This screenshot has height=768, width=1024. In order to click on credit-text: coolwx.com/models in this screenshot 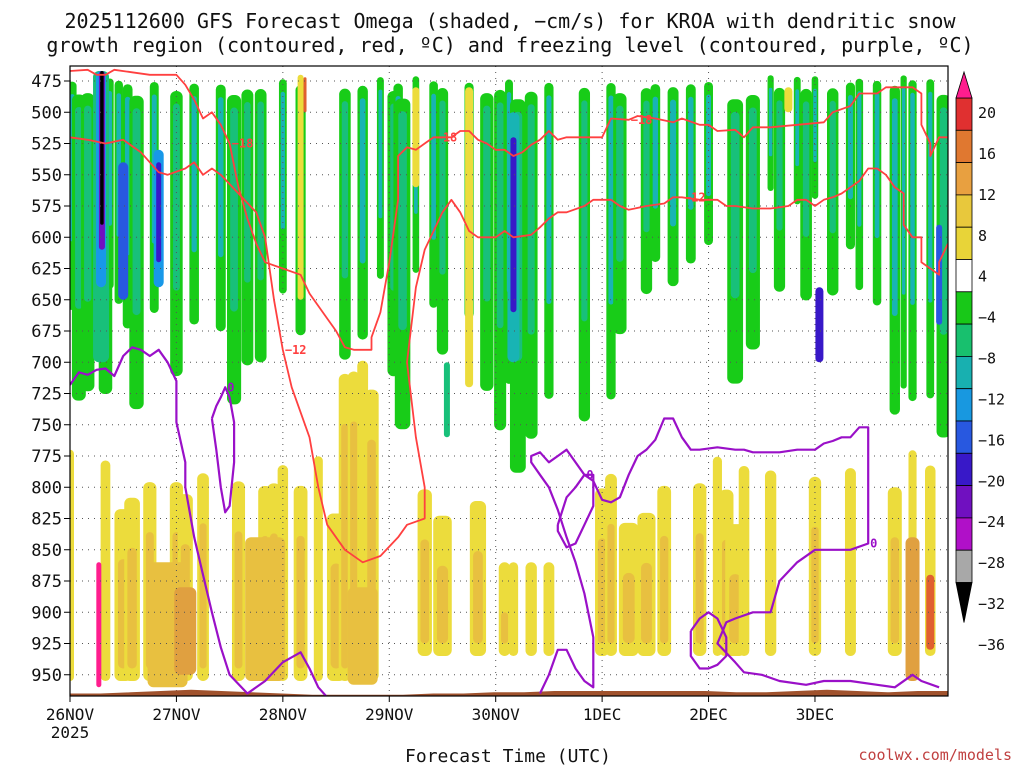, I will do `click(935, 755)`.